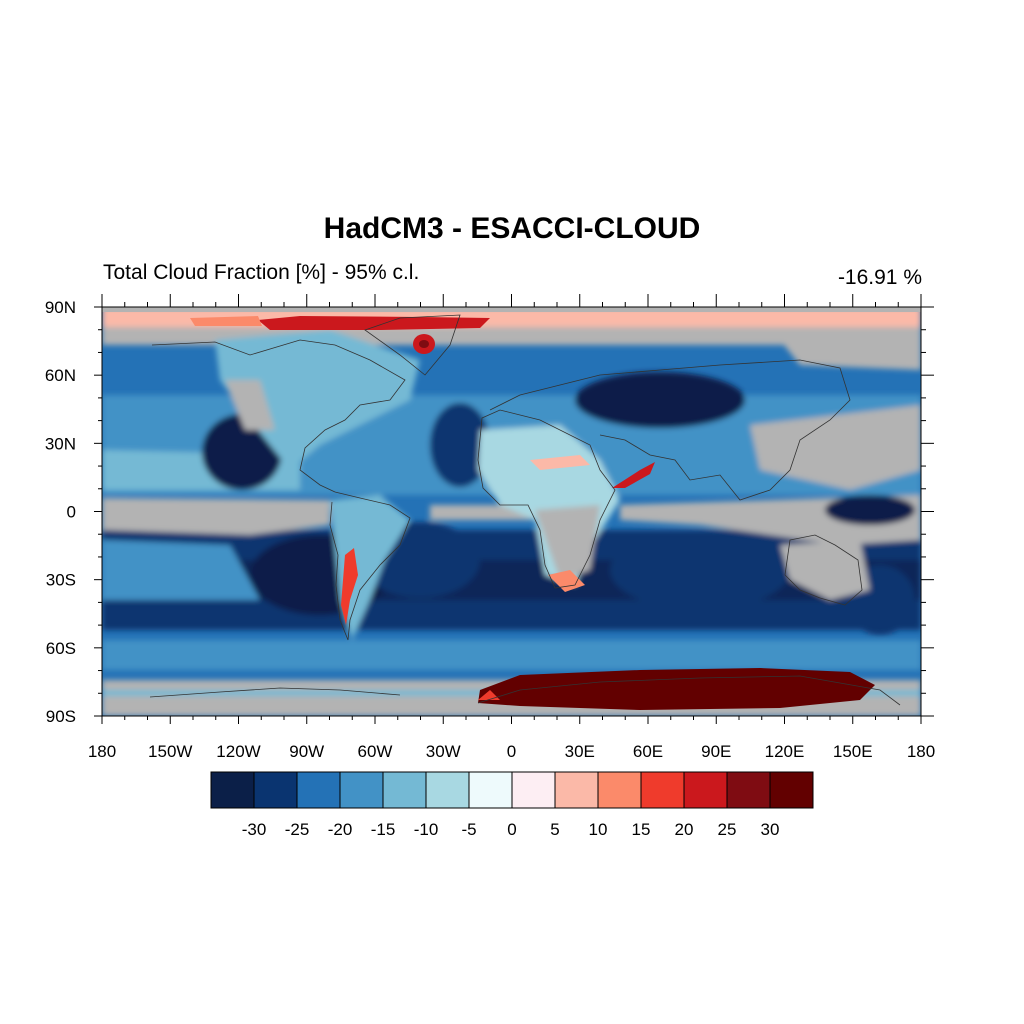 The height and width of the screenshot is (1024, 1024). I want to click on lon-label: 0, so click(511, 751).